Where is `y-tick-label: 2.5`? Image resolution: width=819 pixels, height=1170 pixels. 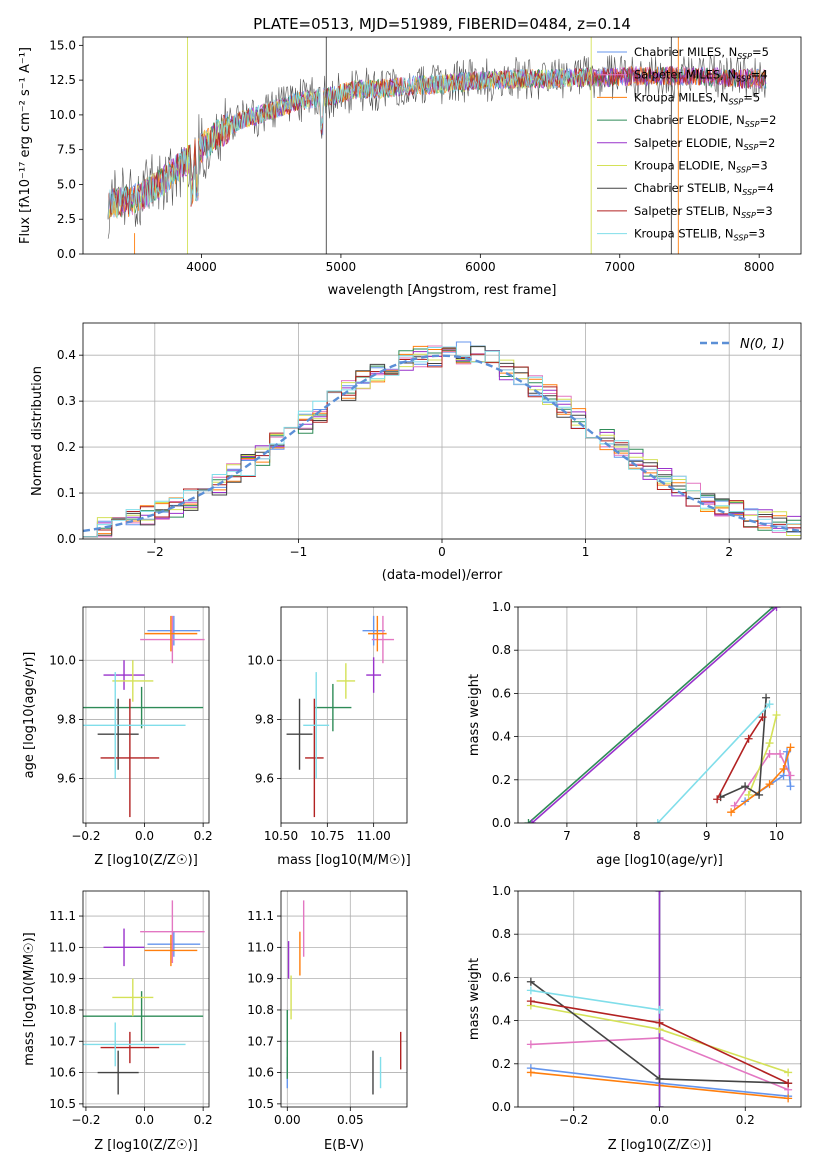
y-tick-label: 2.5 is located at coordinates (66, 219).